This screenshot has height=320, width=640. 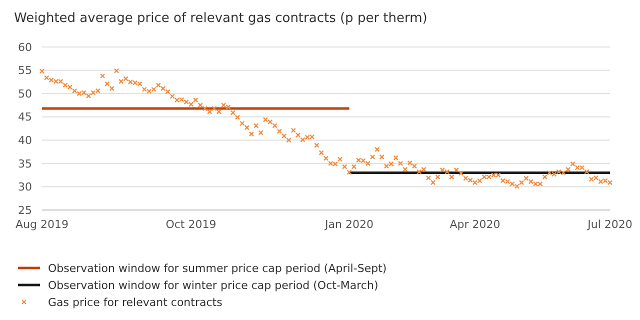 I want to click on x-tick-label: Apr 2020, so click(x=475, y=224).